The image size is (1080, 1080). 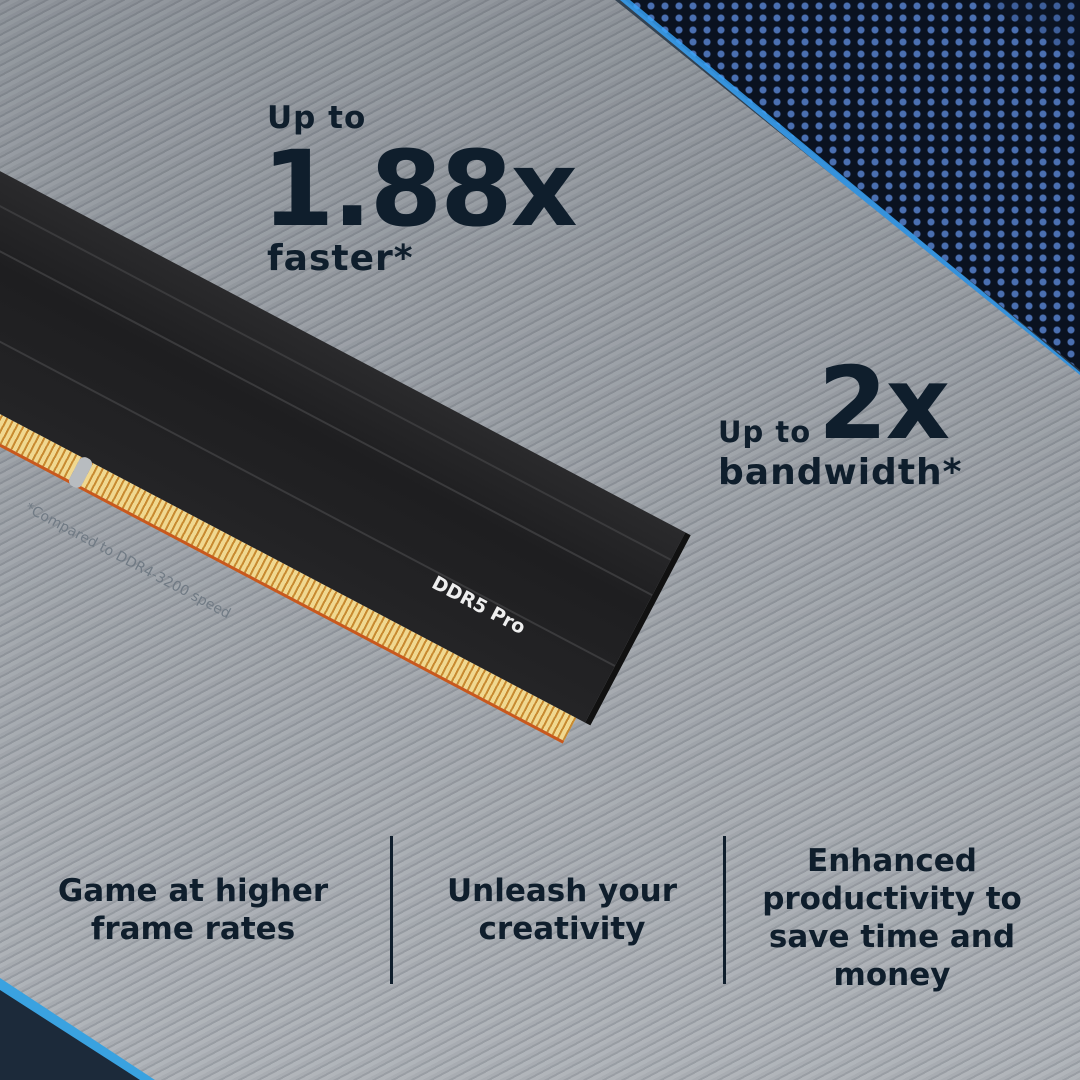 I want to click on headline2-suffix: bandwidth*, so click(x=840, y=472).